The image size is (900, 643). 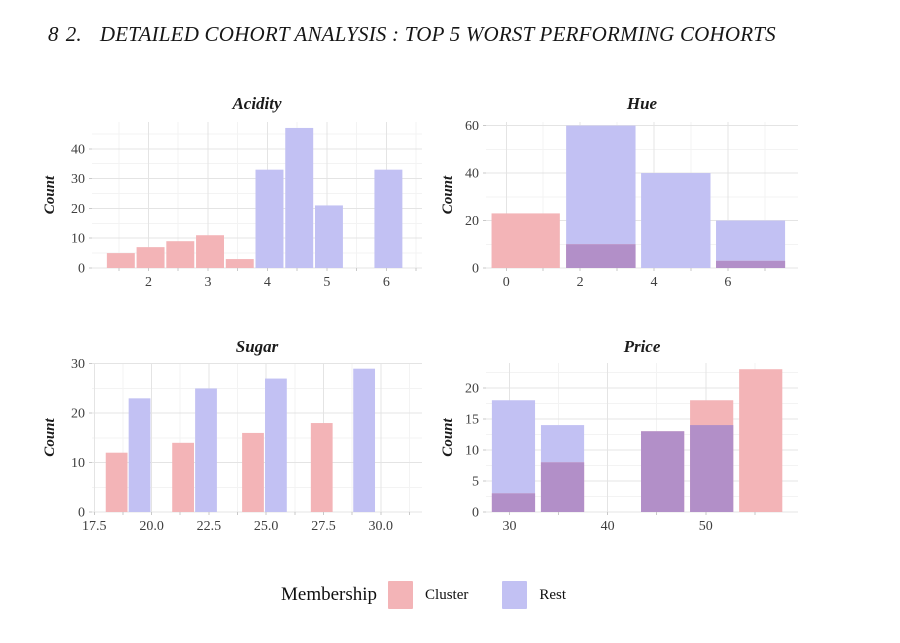 I want to click on axis-labels: 17.5 20.0 22.5 25.0 27.5 30.0 0 10 20 30, so click(x=232, y=445).